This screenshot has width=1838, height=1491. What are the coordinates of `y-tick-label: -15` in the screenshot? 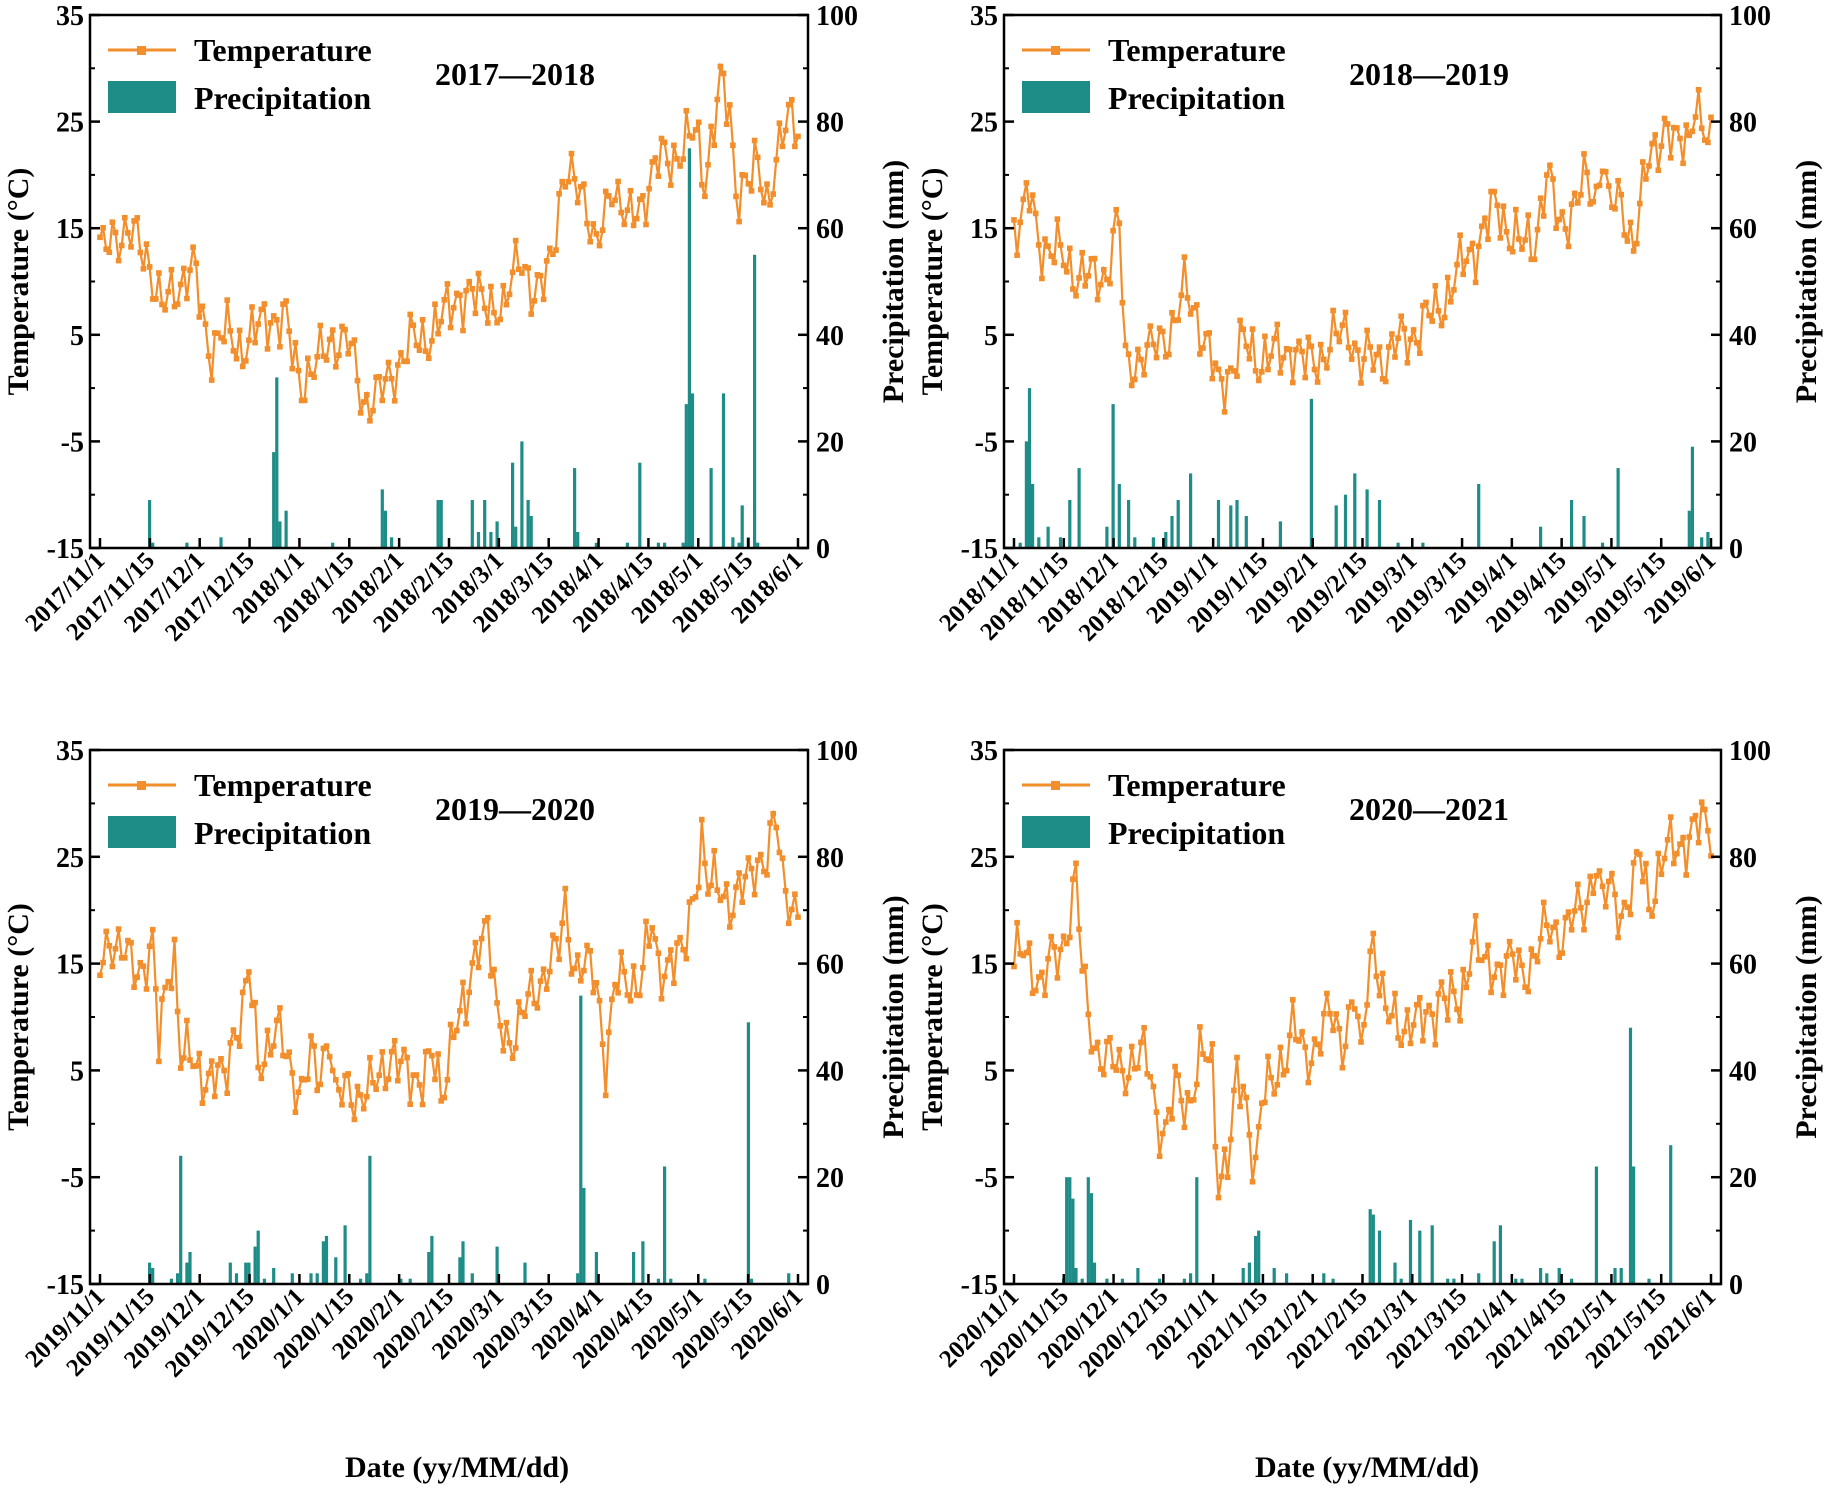 It's located at (979, 549).